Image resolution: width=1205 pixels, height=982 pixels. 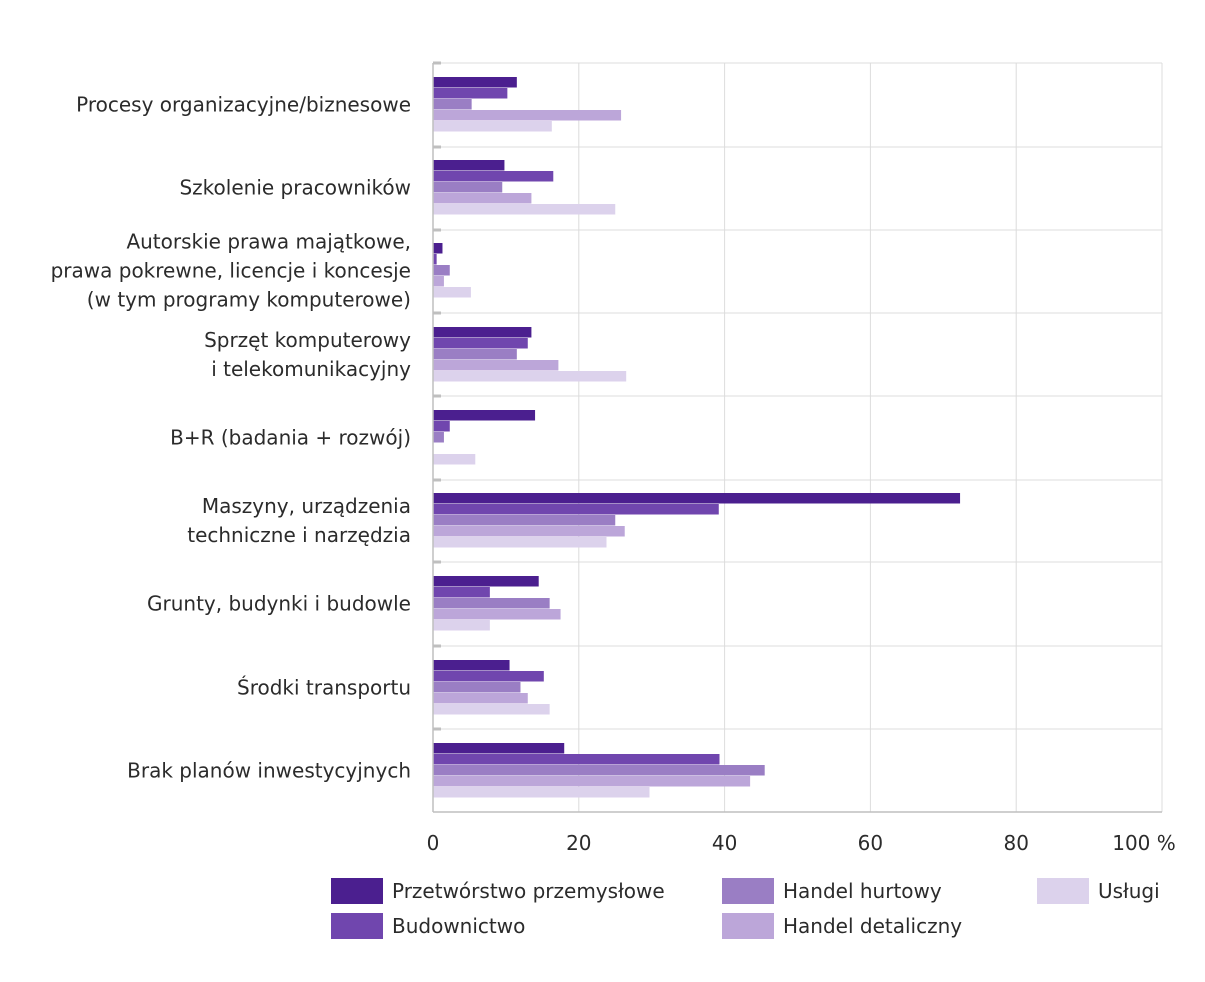 I want to click on bar-handel-hurtowy-sprzet-komputerowy, so click(x=475, y=354).